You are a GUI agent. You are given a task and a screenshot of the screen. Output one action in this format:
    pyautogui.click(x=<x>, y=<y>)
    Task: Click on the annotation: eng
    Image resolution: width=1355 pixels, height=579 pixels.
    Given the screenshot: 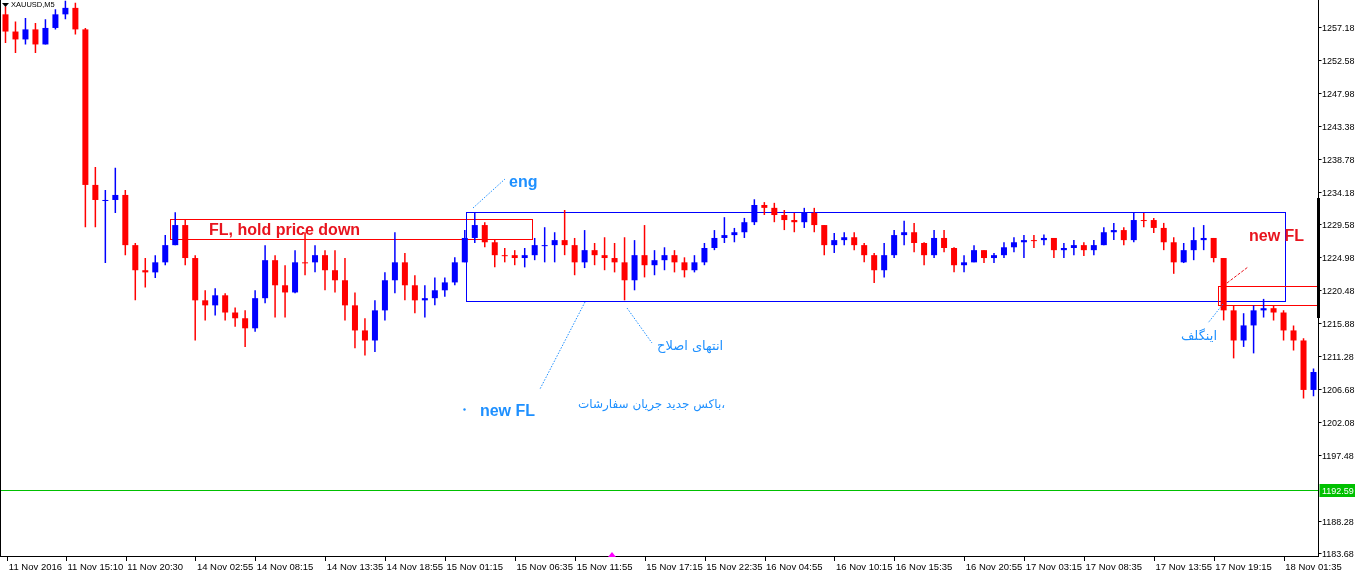 What is the action you would take?
    pyautogui.click(x=523, y=181)
    